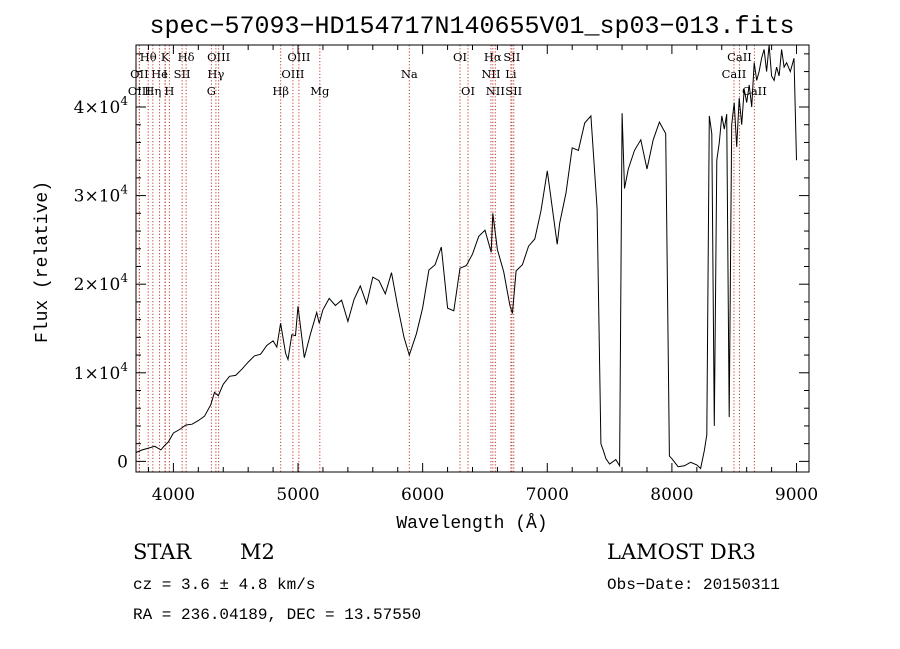 Image resolution: width=900 pixels, height=649 pixels. Describe the element at coordinates (257, 552) in the screenshot. I see `object-subclass: M2` at that location.